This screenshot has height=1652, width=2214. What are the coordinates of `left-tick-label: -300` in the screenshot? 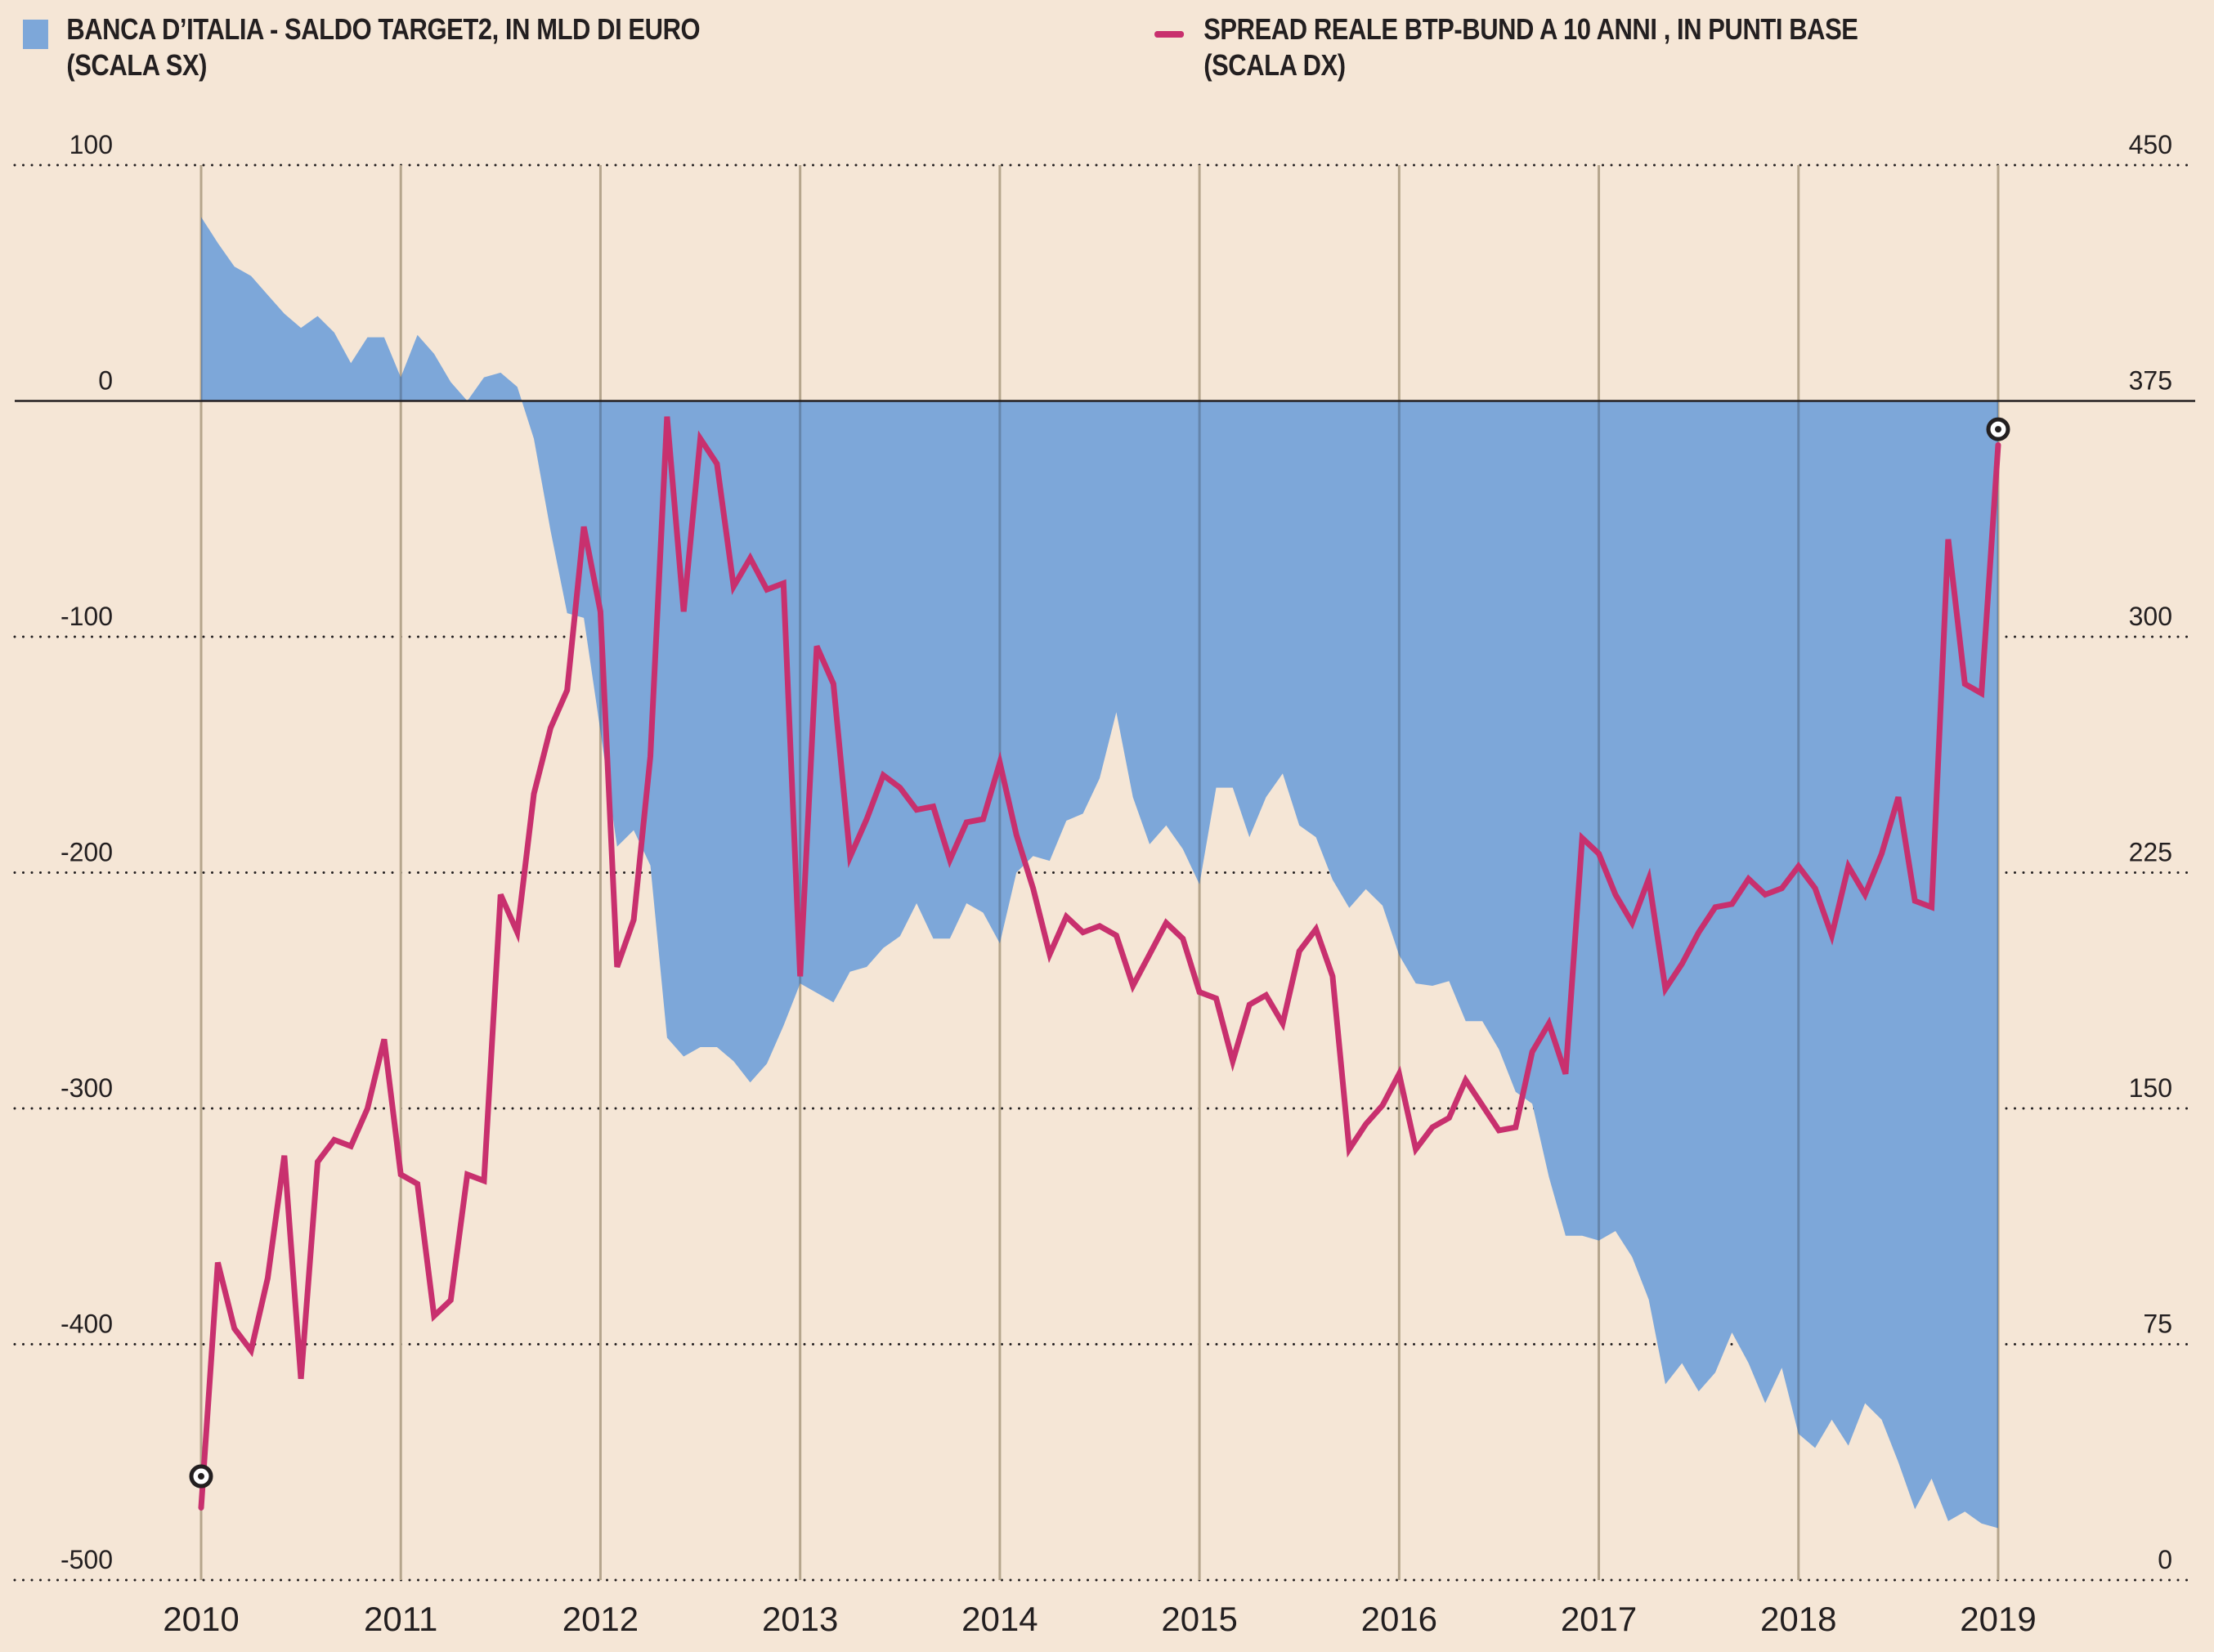 It's located at (87, 1088).